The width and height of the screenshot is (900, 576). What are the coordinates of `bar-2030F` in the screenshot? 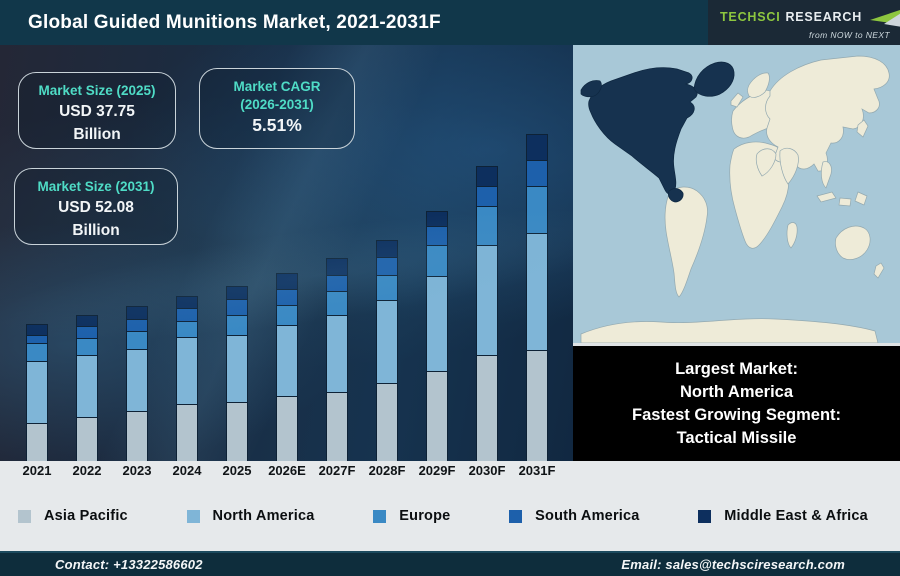 It's located at (487, 313).